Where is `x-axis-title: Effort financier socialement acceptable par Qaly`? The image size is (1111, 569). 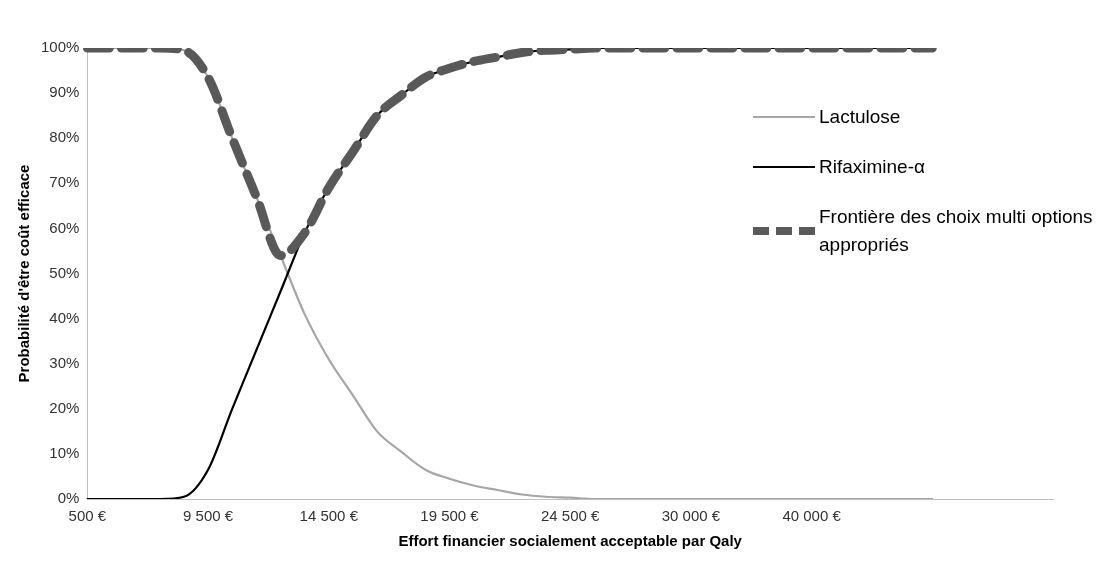
x-axis-title: Effort financier socialement acceptable par Qaly is located at coordinates (570, 541).